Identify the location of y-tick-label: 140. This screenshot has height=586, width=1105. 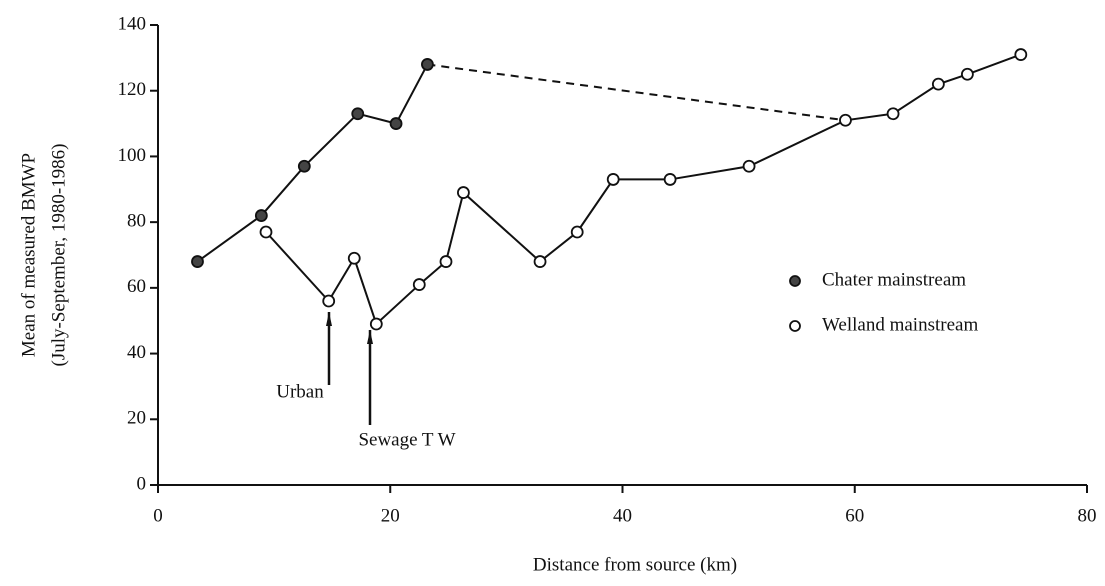
(132, 23).